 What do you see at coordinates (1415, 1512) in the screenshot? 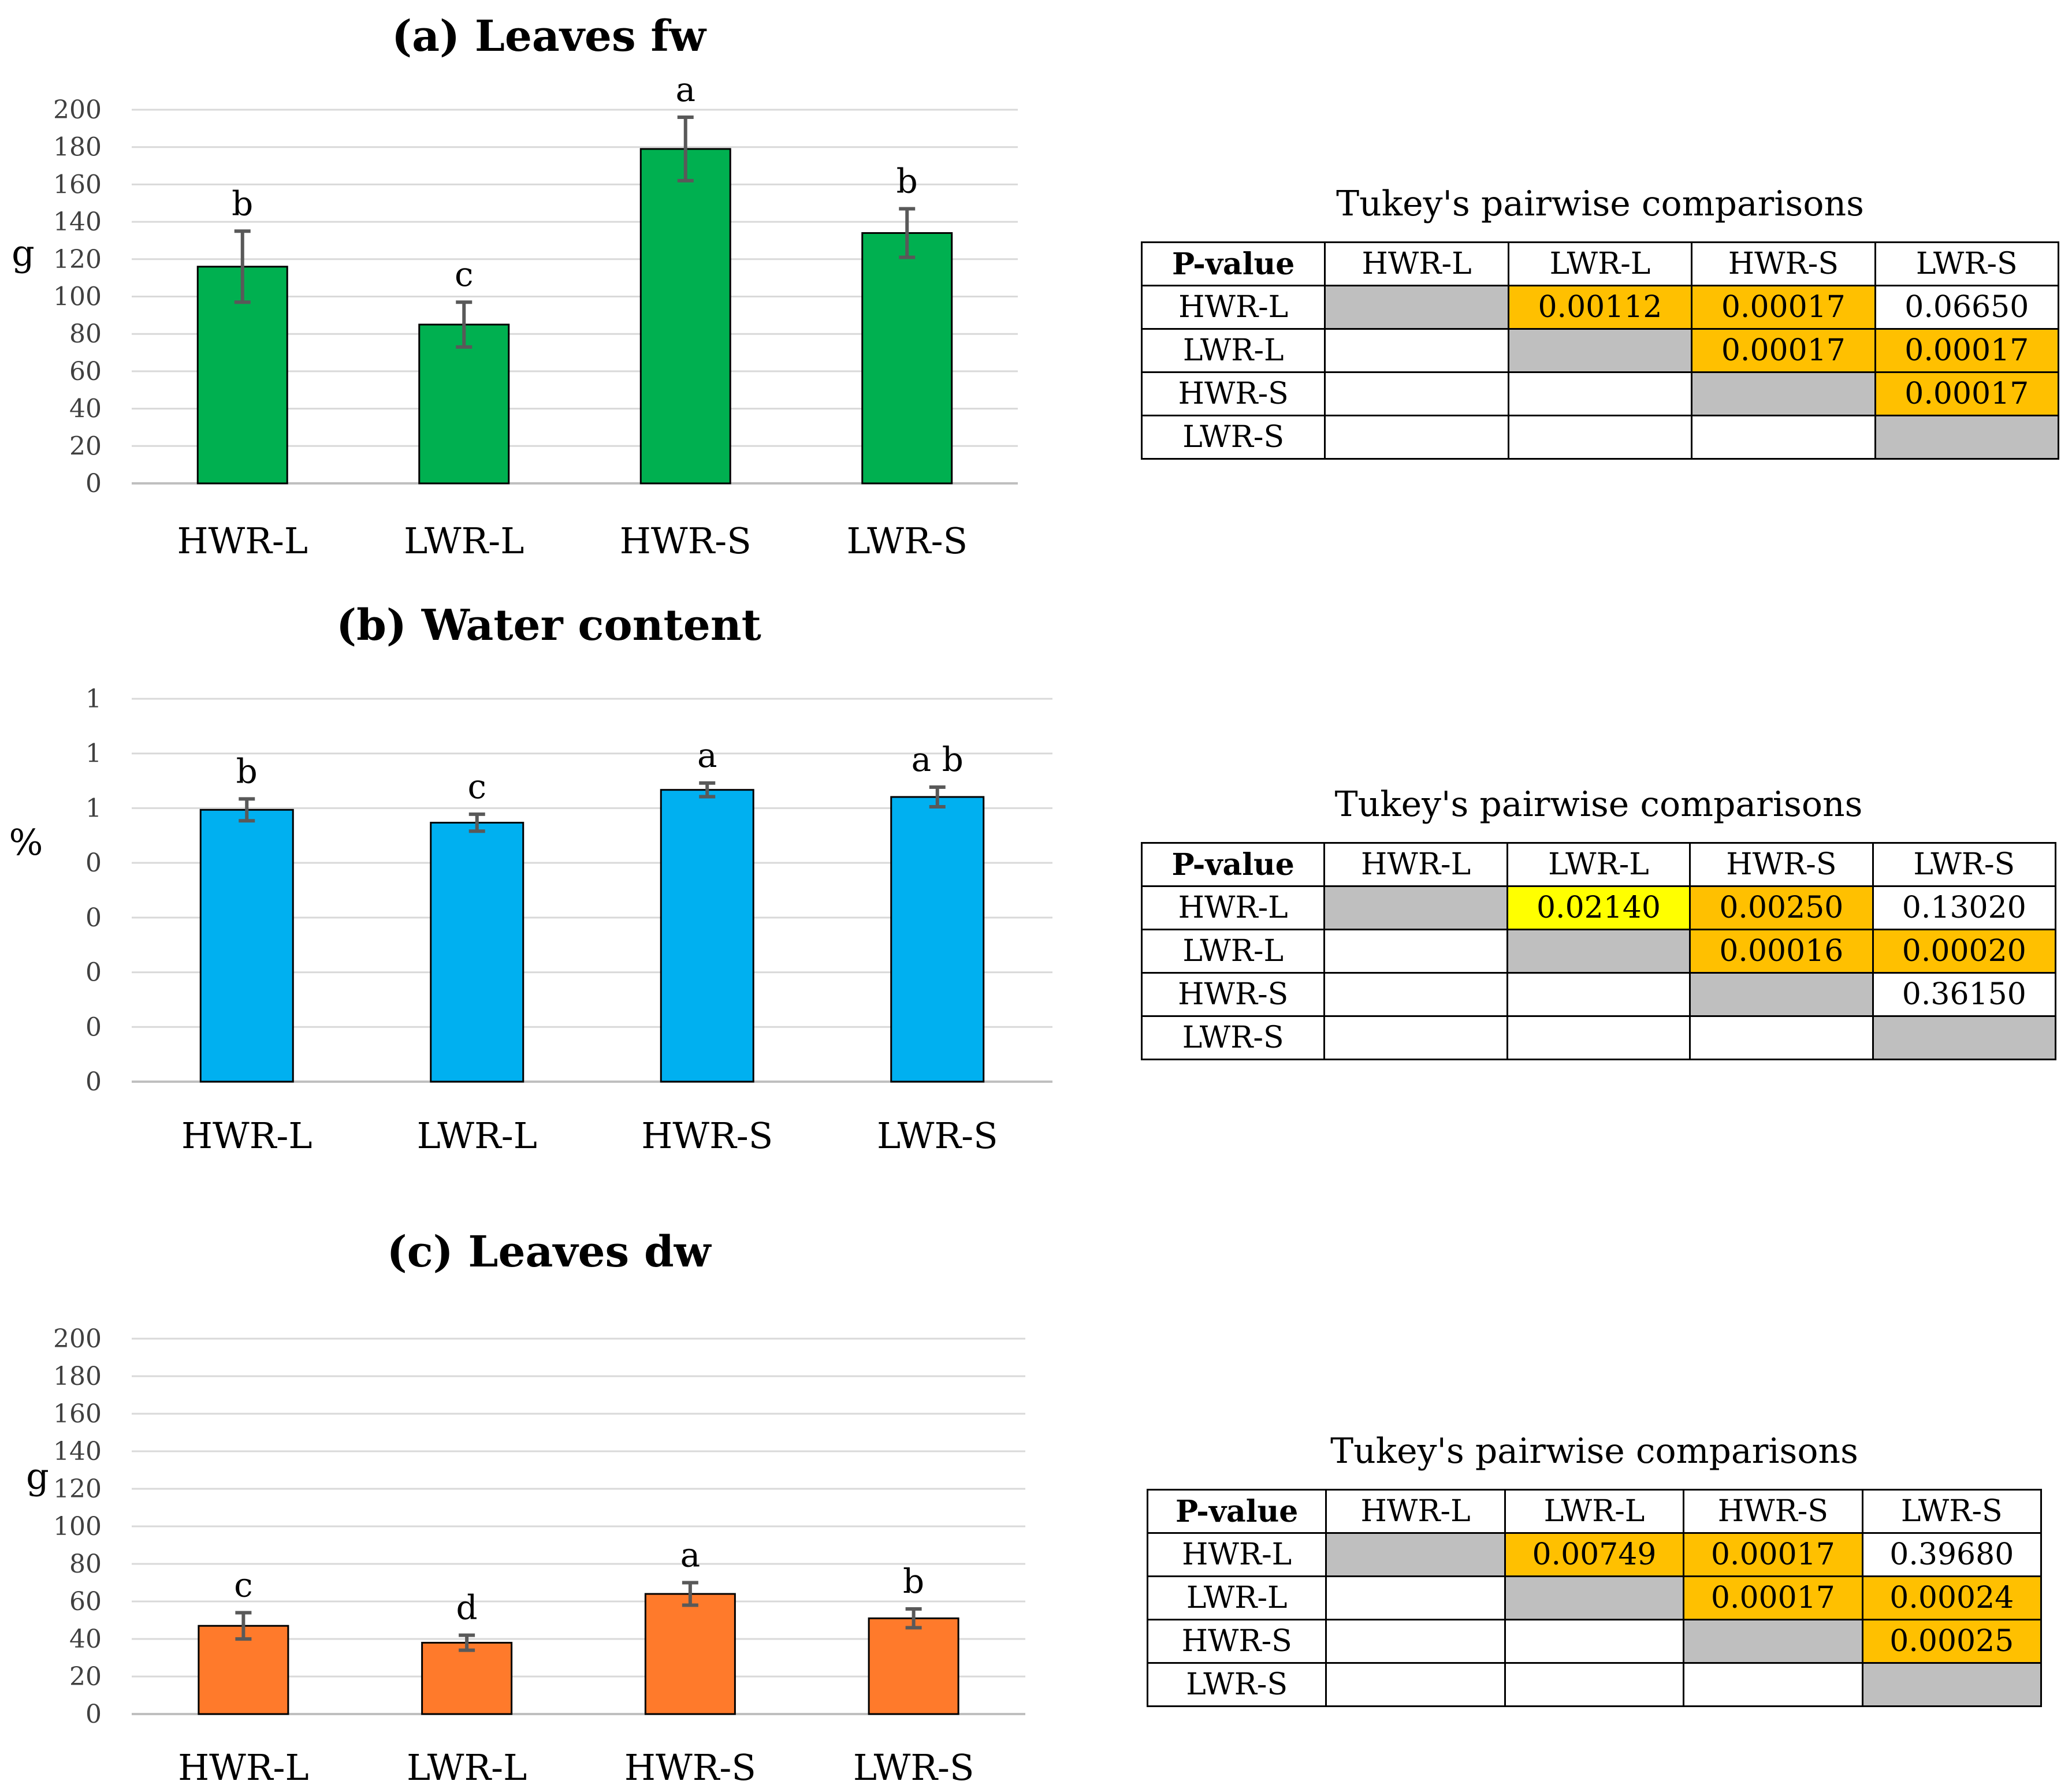
I see `column-header: HWR-L` at bounding box center [1415, 1512].